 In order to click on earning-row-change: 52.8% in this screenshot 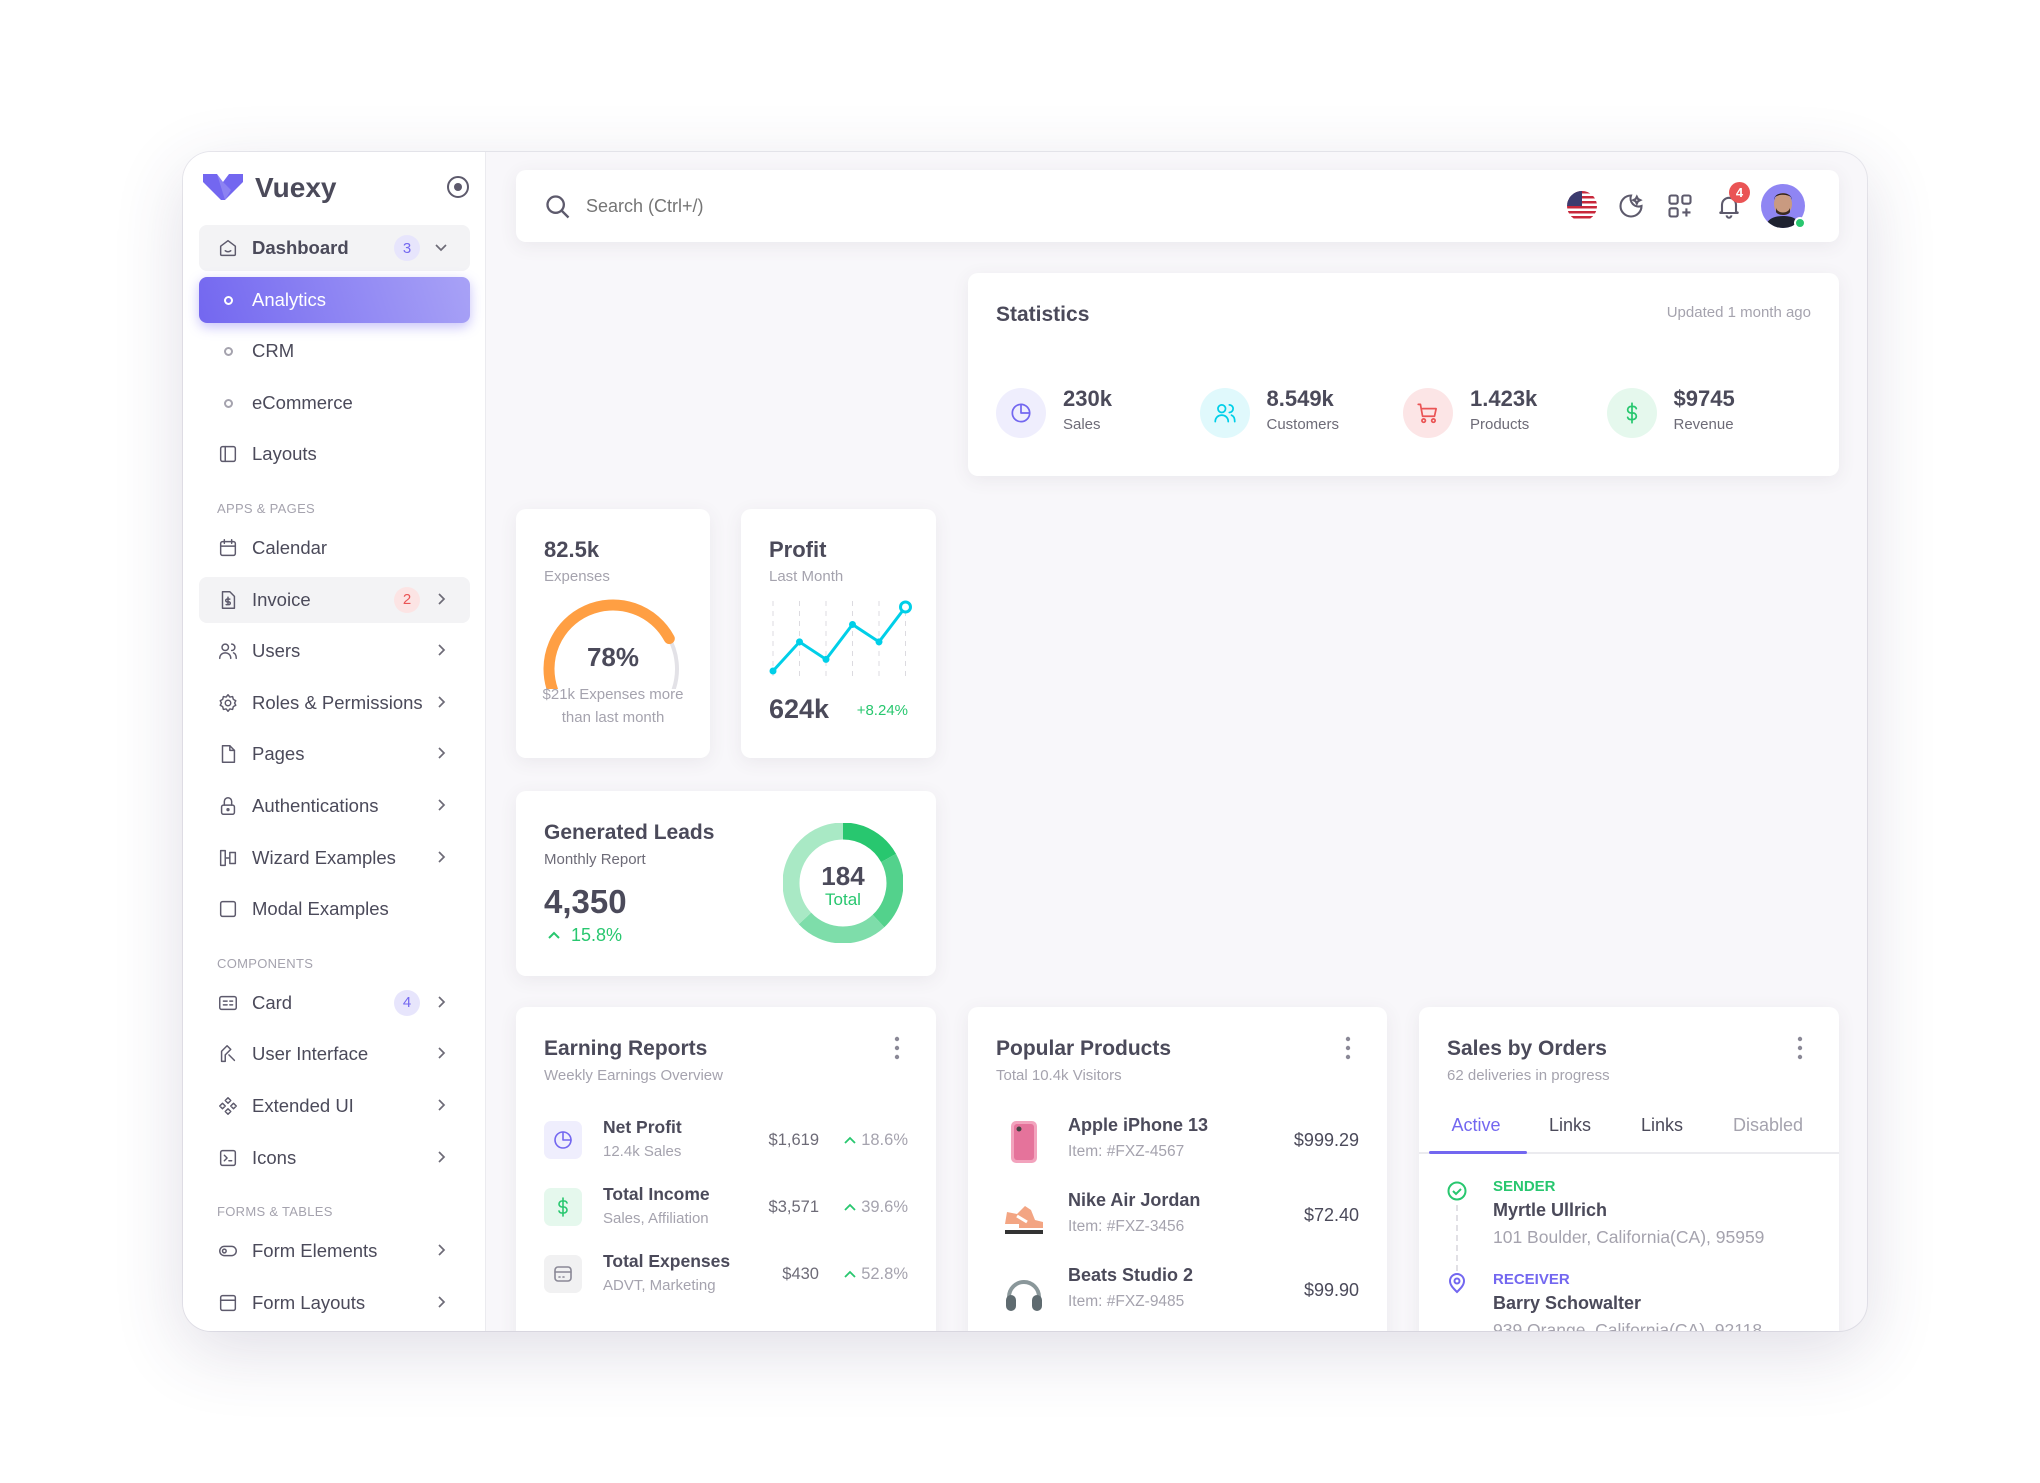, I will do `click(884, 1274)`.